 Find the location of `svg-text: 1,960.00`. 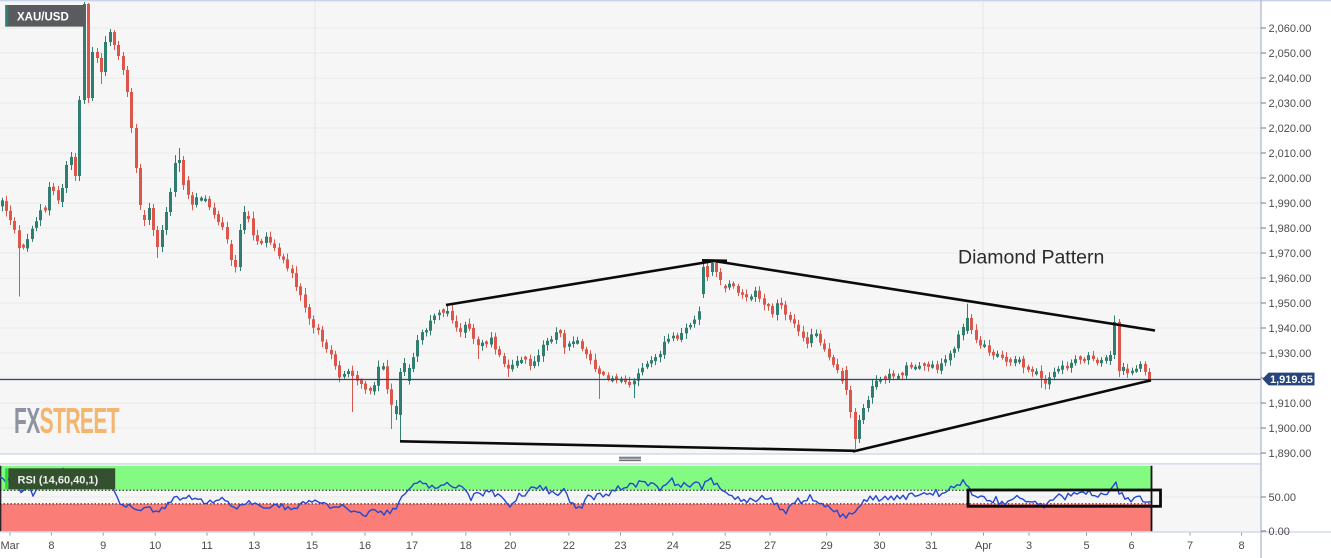

svg-text: 1,960.00 is located at coordinates (1290, 279).